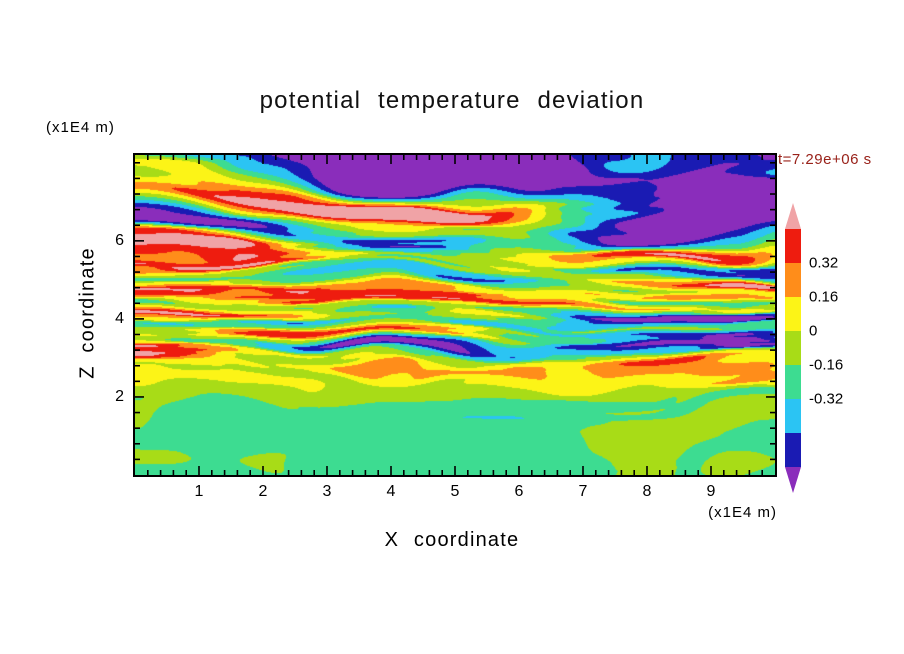 The height and width of the screenshot is (654, 904). I want to click on x-tick-label: 5, so click(455, 491).